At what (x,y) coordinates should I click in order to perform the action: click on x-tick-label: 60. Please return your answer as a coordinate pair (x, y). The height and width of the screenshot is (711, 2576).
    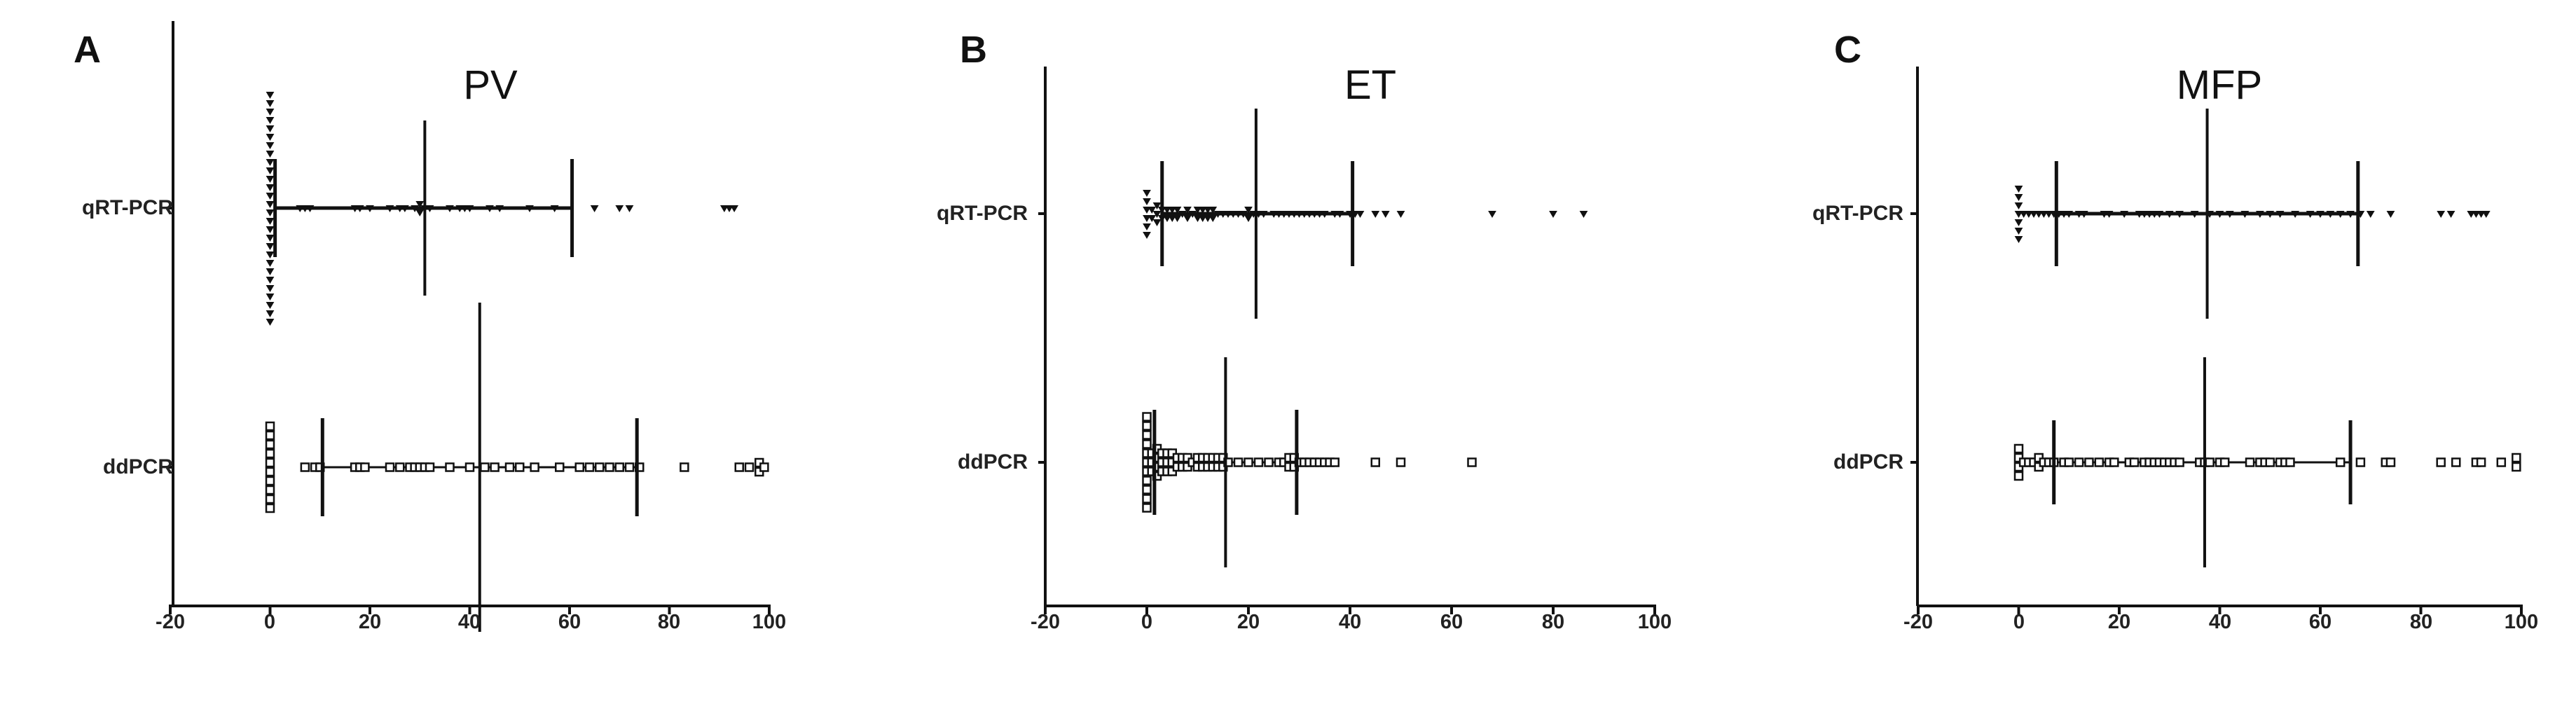
    Looking at the image, I should click on (1451, 622).